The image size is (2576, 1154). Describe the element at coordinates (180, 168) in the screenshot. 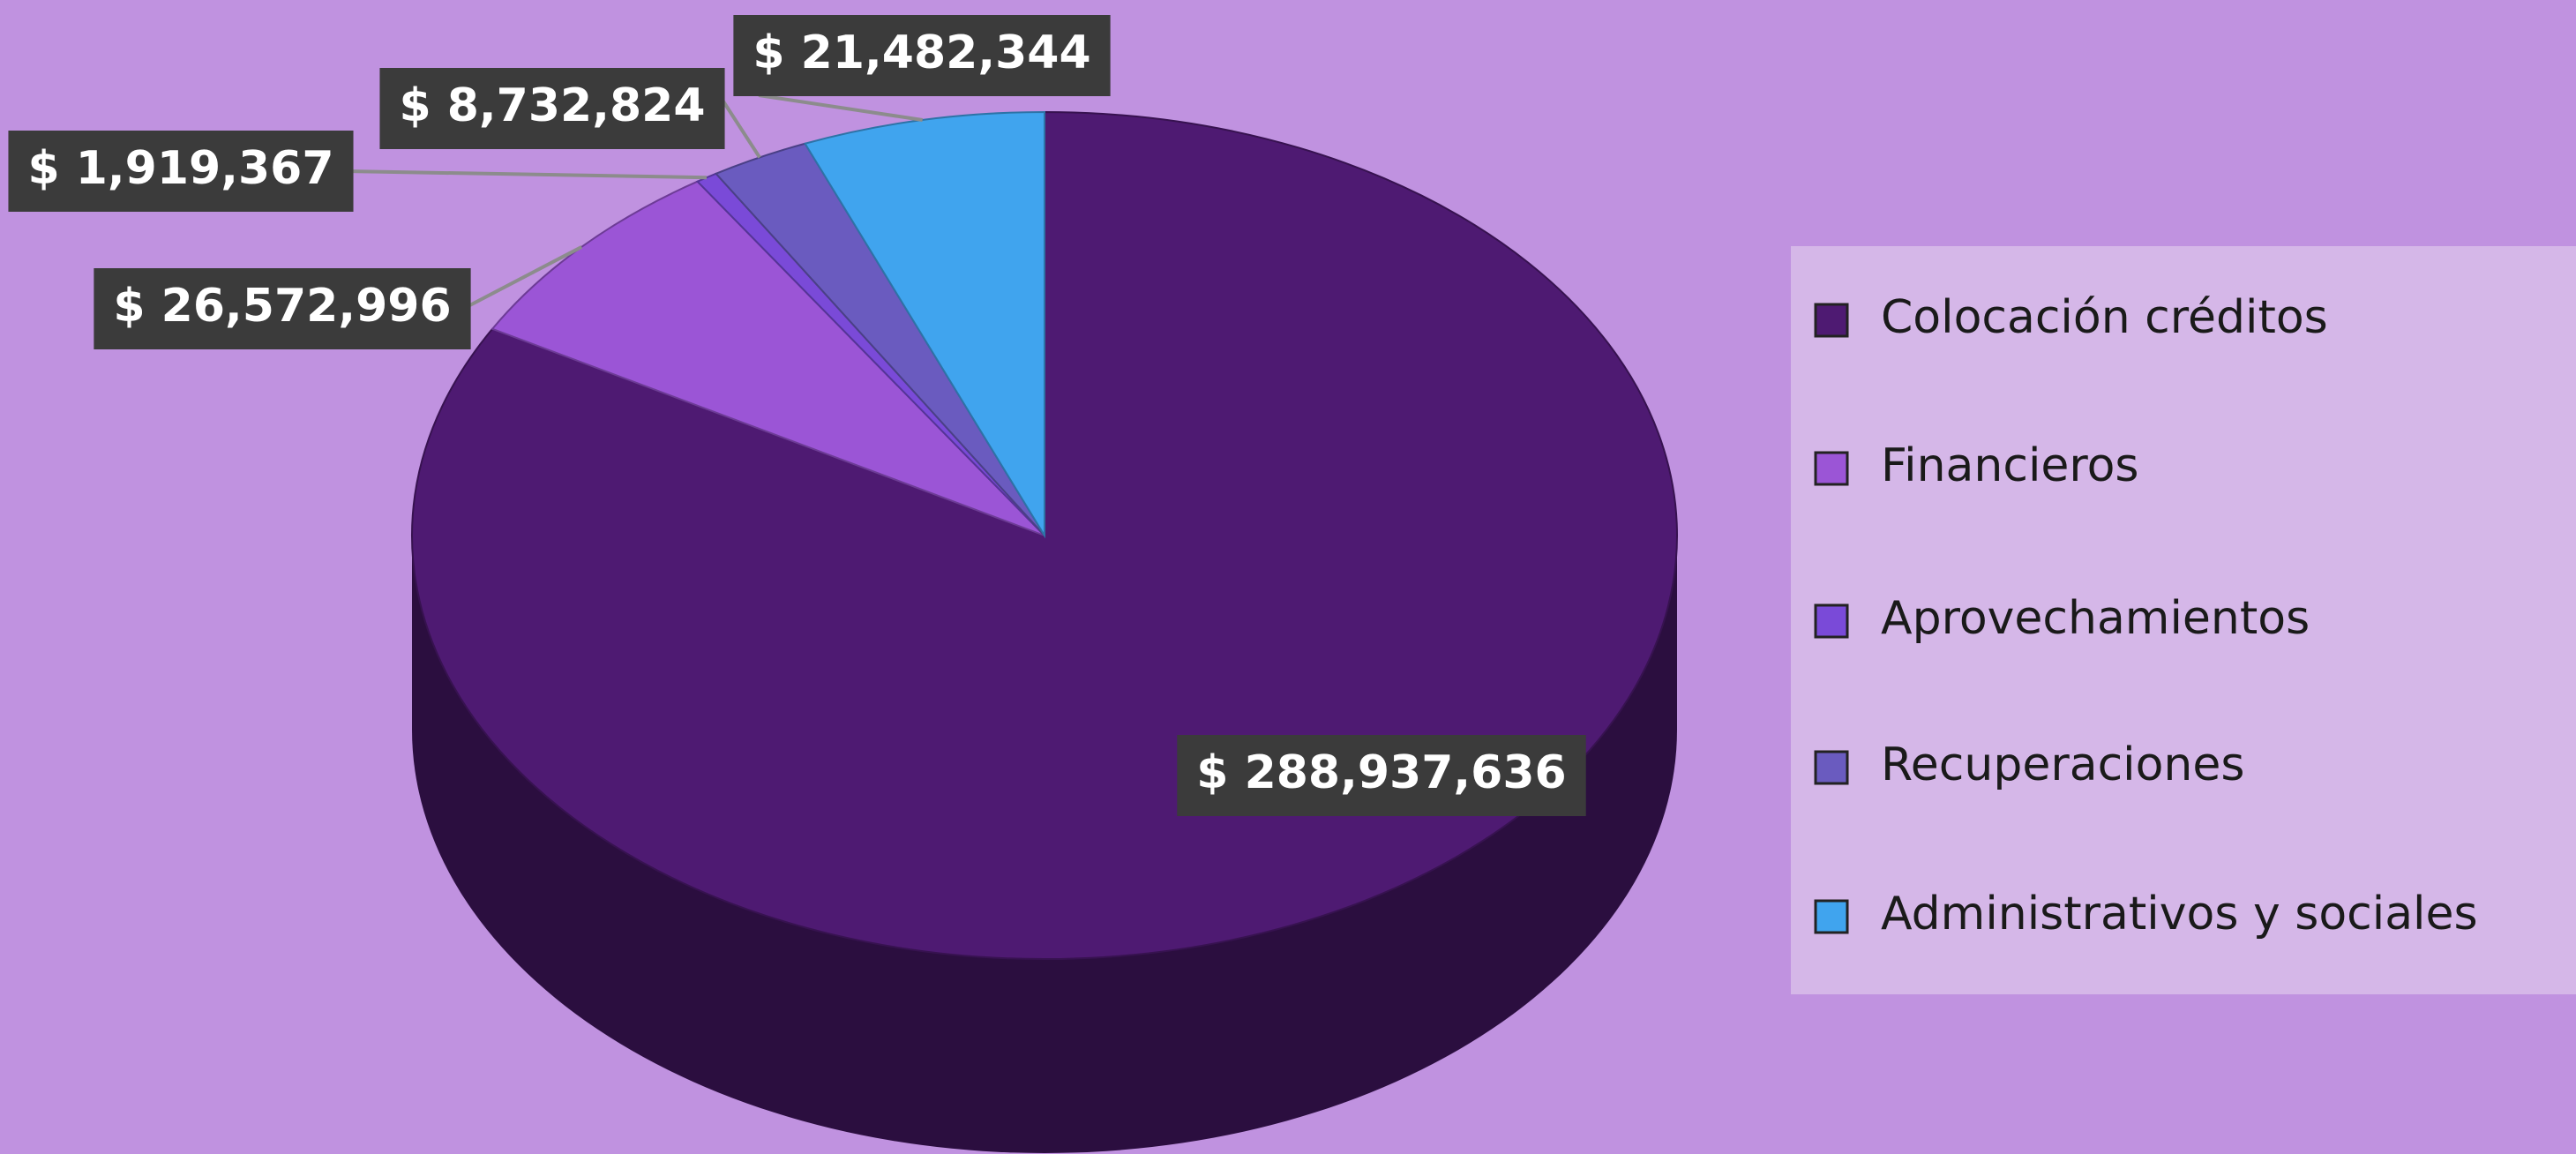

I see `data-label: $ 1,919,367` at that location.